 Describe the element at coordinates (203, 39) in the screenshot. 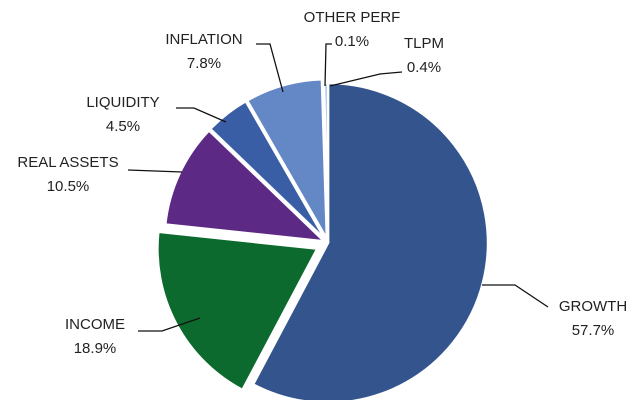

I see `slice-label: INFLATION` at that location.